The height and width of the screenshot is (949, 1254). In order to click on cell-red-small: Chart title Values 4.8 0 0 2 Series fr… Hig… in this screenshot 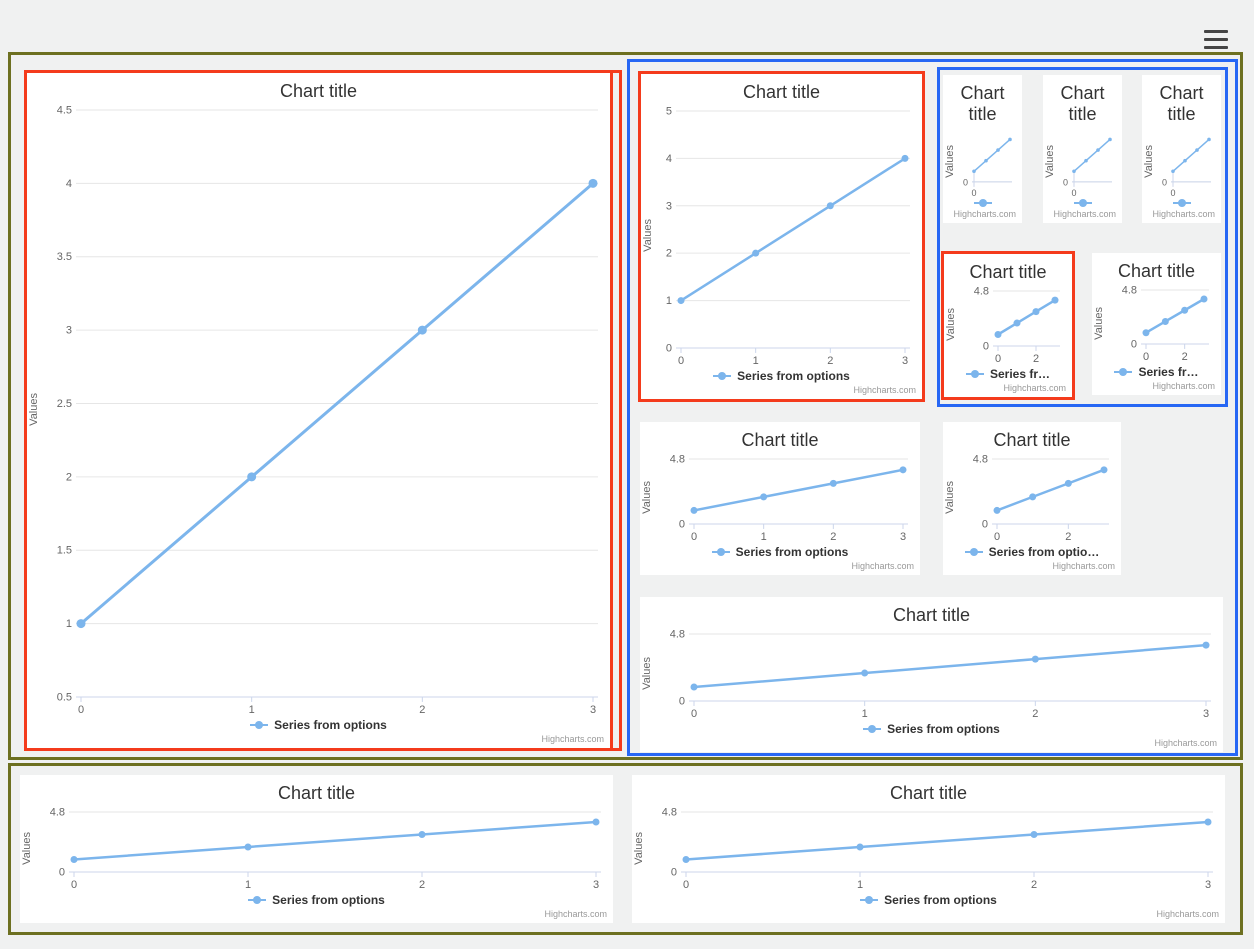, I will do `click(1008, 325)`.